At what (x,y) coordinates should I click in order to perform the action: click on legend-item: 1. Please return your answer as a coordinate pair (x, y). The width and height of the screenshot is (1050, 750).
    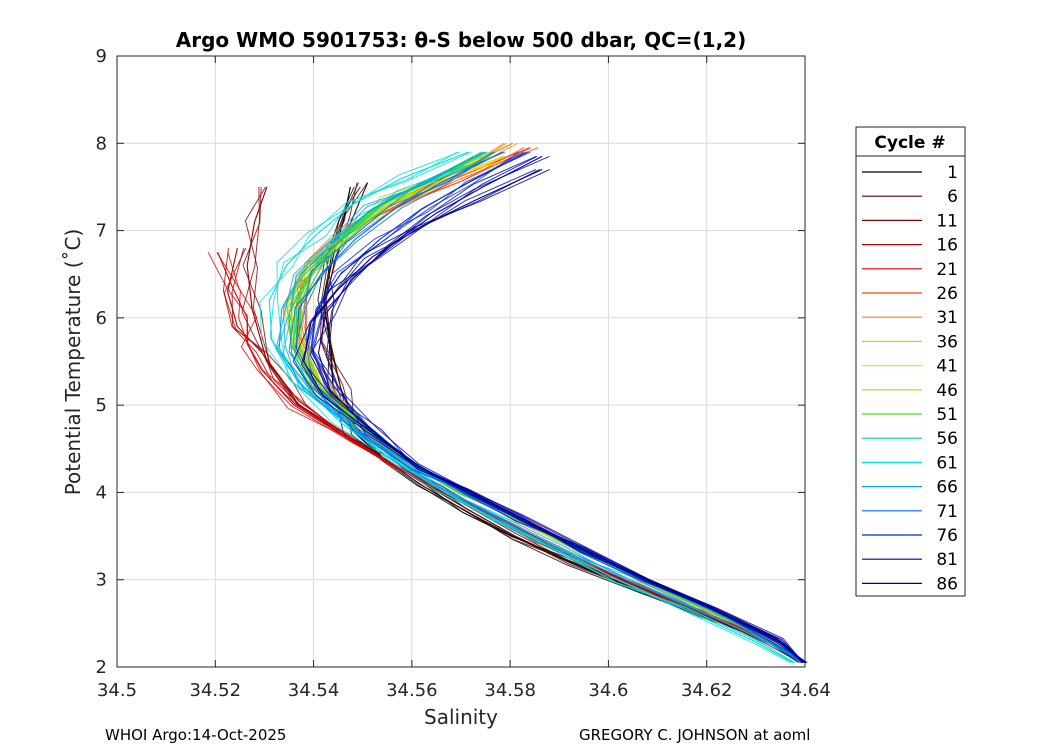
    Looking at the image, I should click on (910, 173).